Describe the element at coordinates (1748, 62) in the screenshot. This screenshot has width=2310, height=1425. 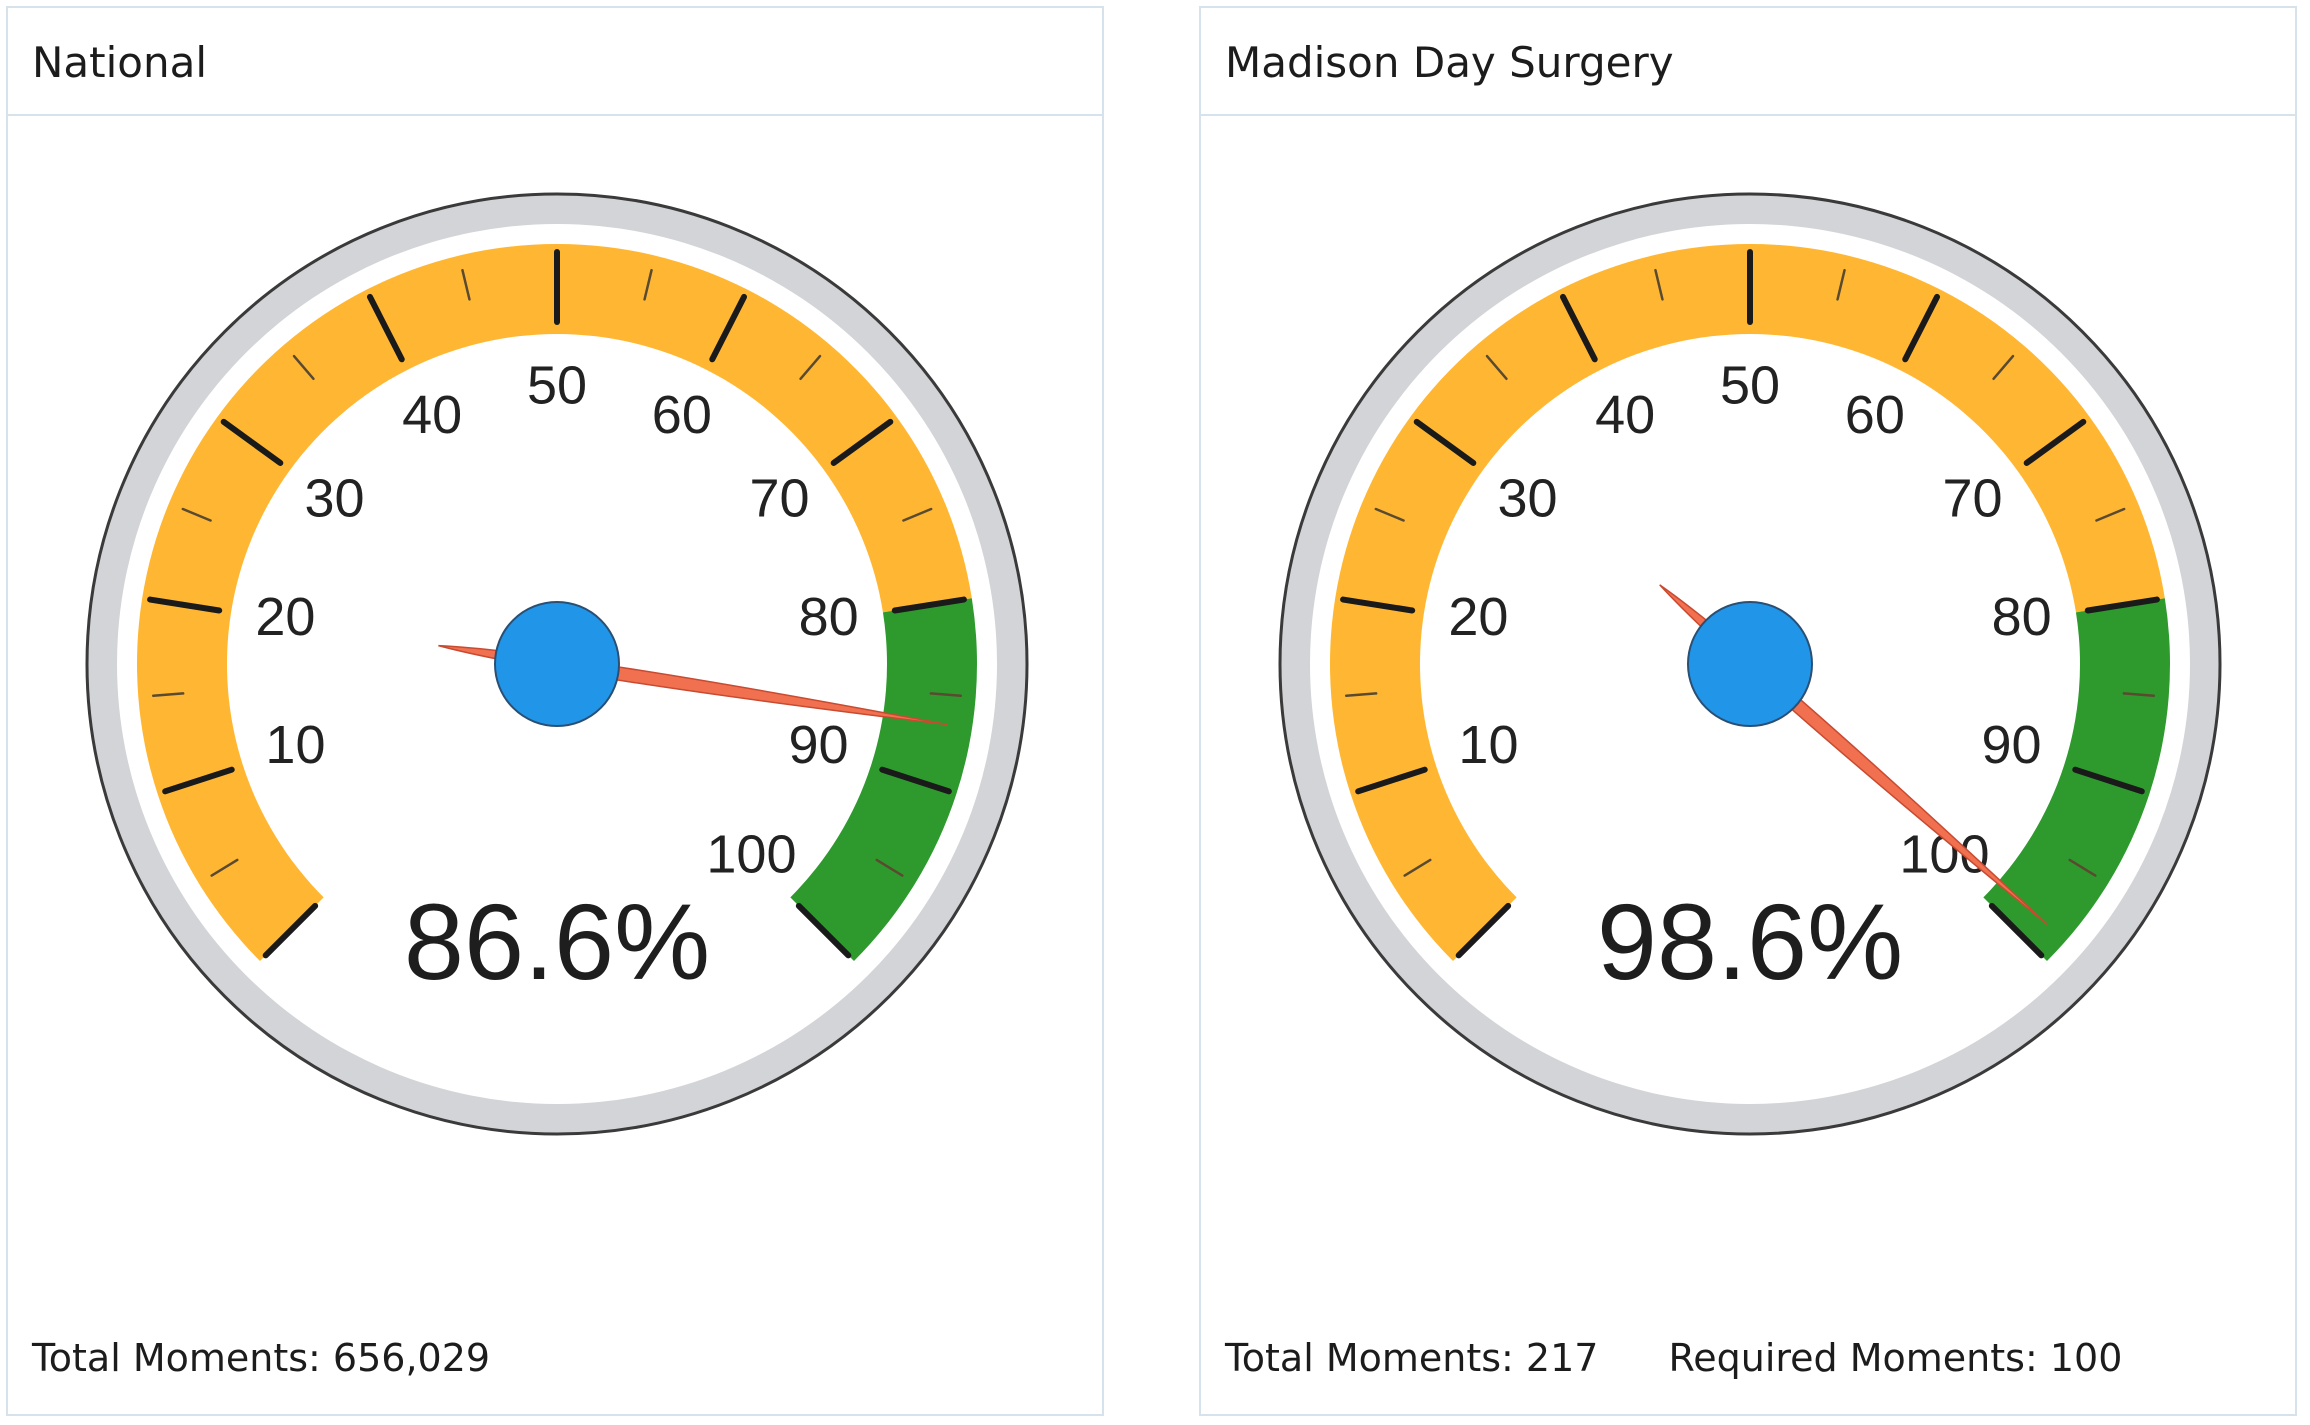
I see `panel-header: Madison Day Surgery` at that location.